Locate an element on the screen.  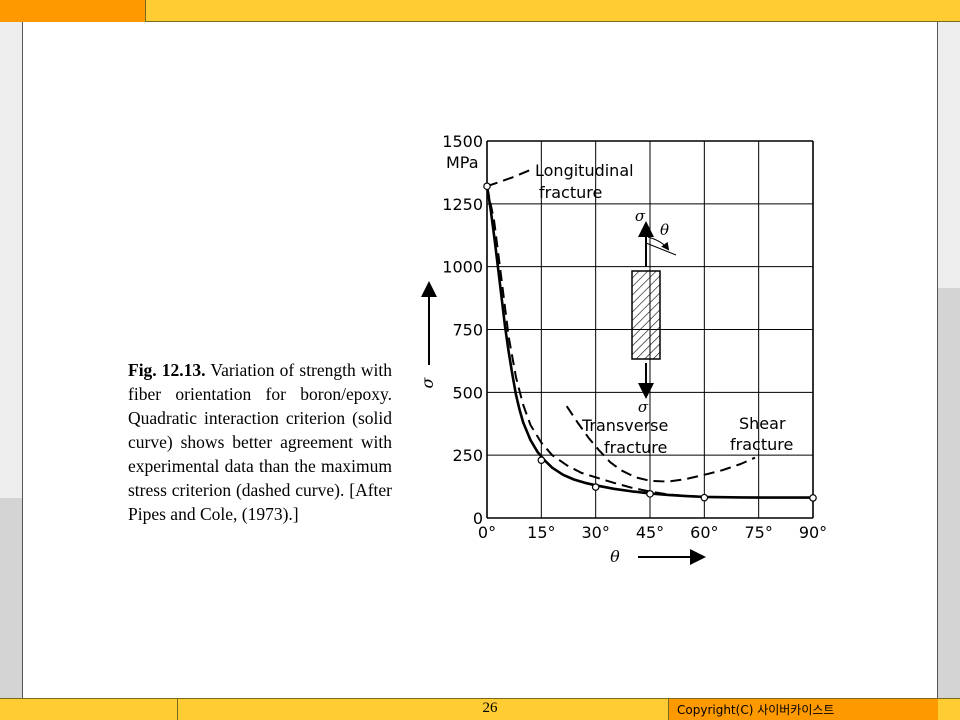
copyright-box: Copyright(C) 사이버카이스트 is located at coordinates (803, 709).